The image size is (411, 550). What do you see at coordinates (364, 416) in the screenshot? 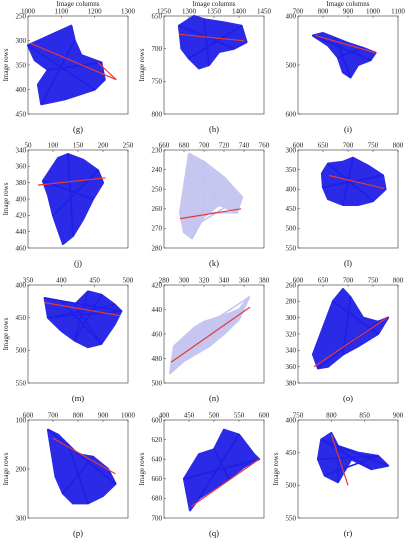
I see `x-tick-label: 850` at bounding box center [364, 416].